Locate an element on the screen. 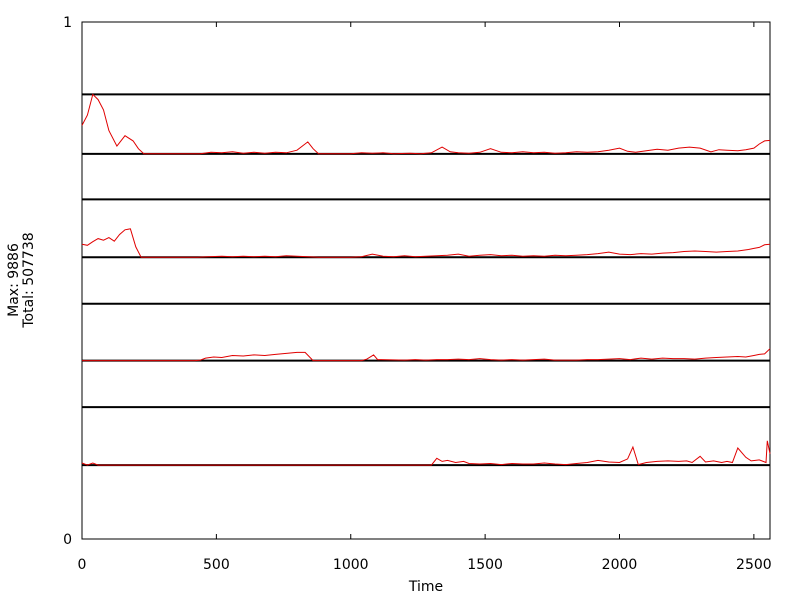  x-tick-label-2: 1000 is located at coordinates (351, 565).